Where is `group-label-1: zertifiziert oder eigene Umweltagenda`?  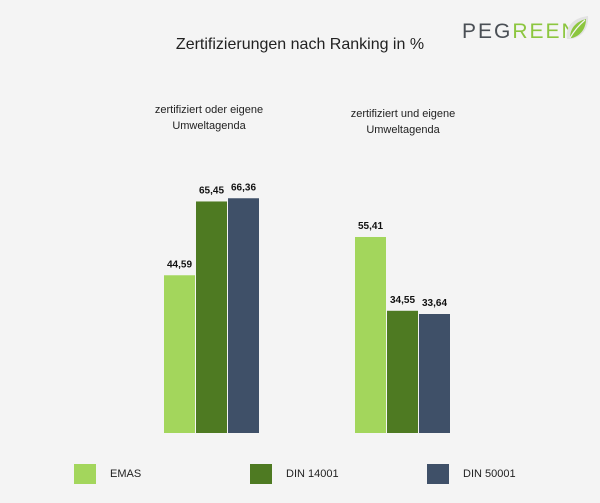
group-label-1: zertifiziert oder eigene Umweltagenda is located at coordinates (209, 118).